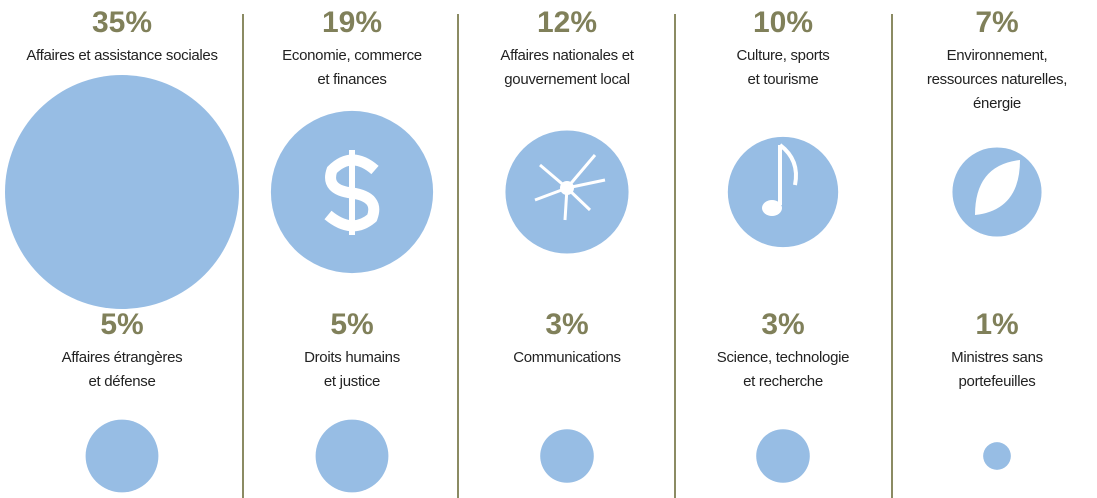  I want to click on category-label: et tourisme, so click(783, 79).